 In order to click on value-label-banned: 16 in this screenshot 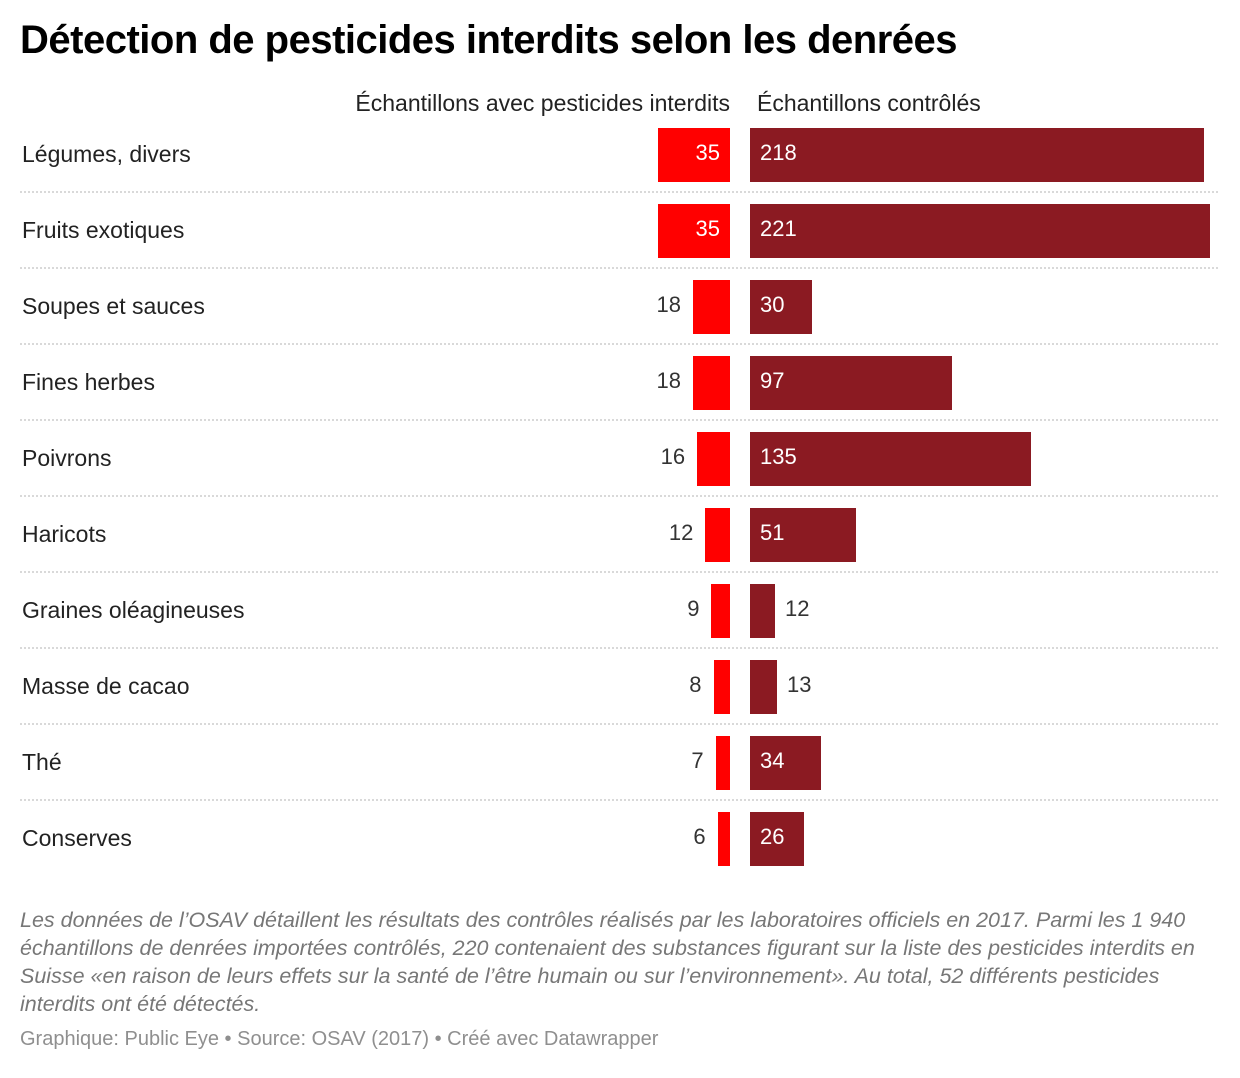, I will do `click(673, 456)`.